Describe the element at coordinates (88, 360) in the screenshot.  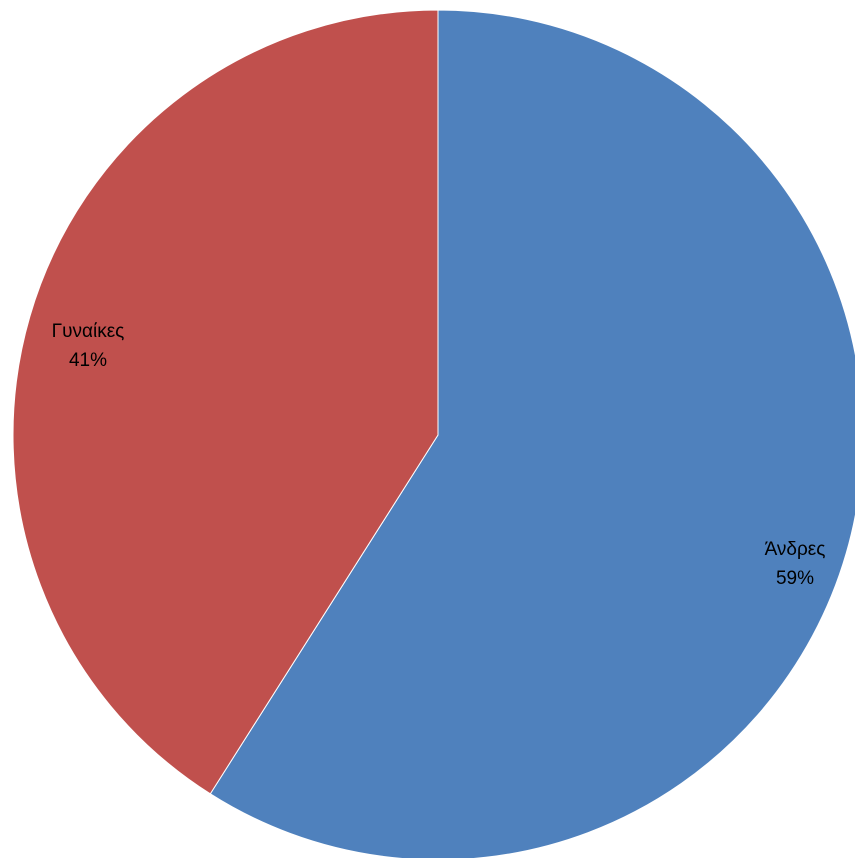
I see `slice-value-gynaikes: 41%` at that location.